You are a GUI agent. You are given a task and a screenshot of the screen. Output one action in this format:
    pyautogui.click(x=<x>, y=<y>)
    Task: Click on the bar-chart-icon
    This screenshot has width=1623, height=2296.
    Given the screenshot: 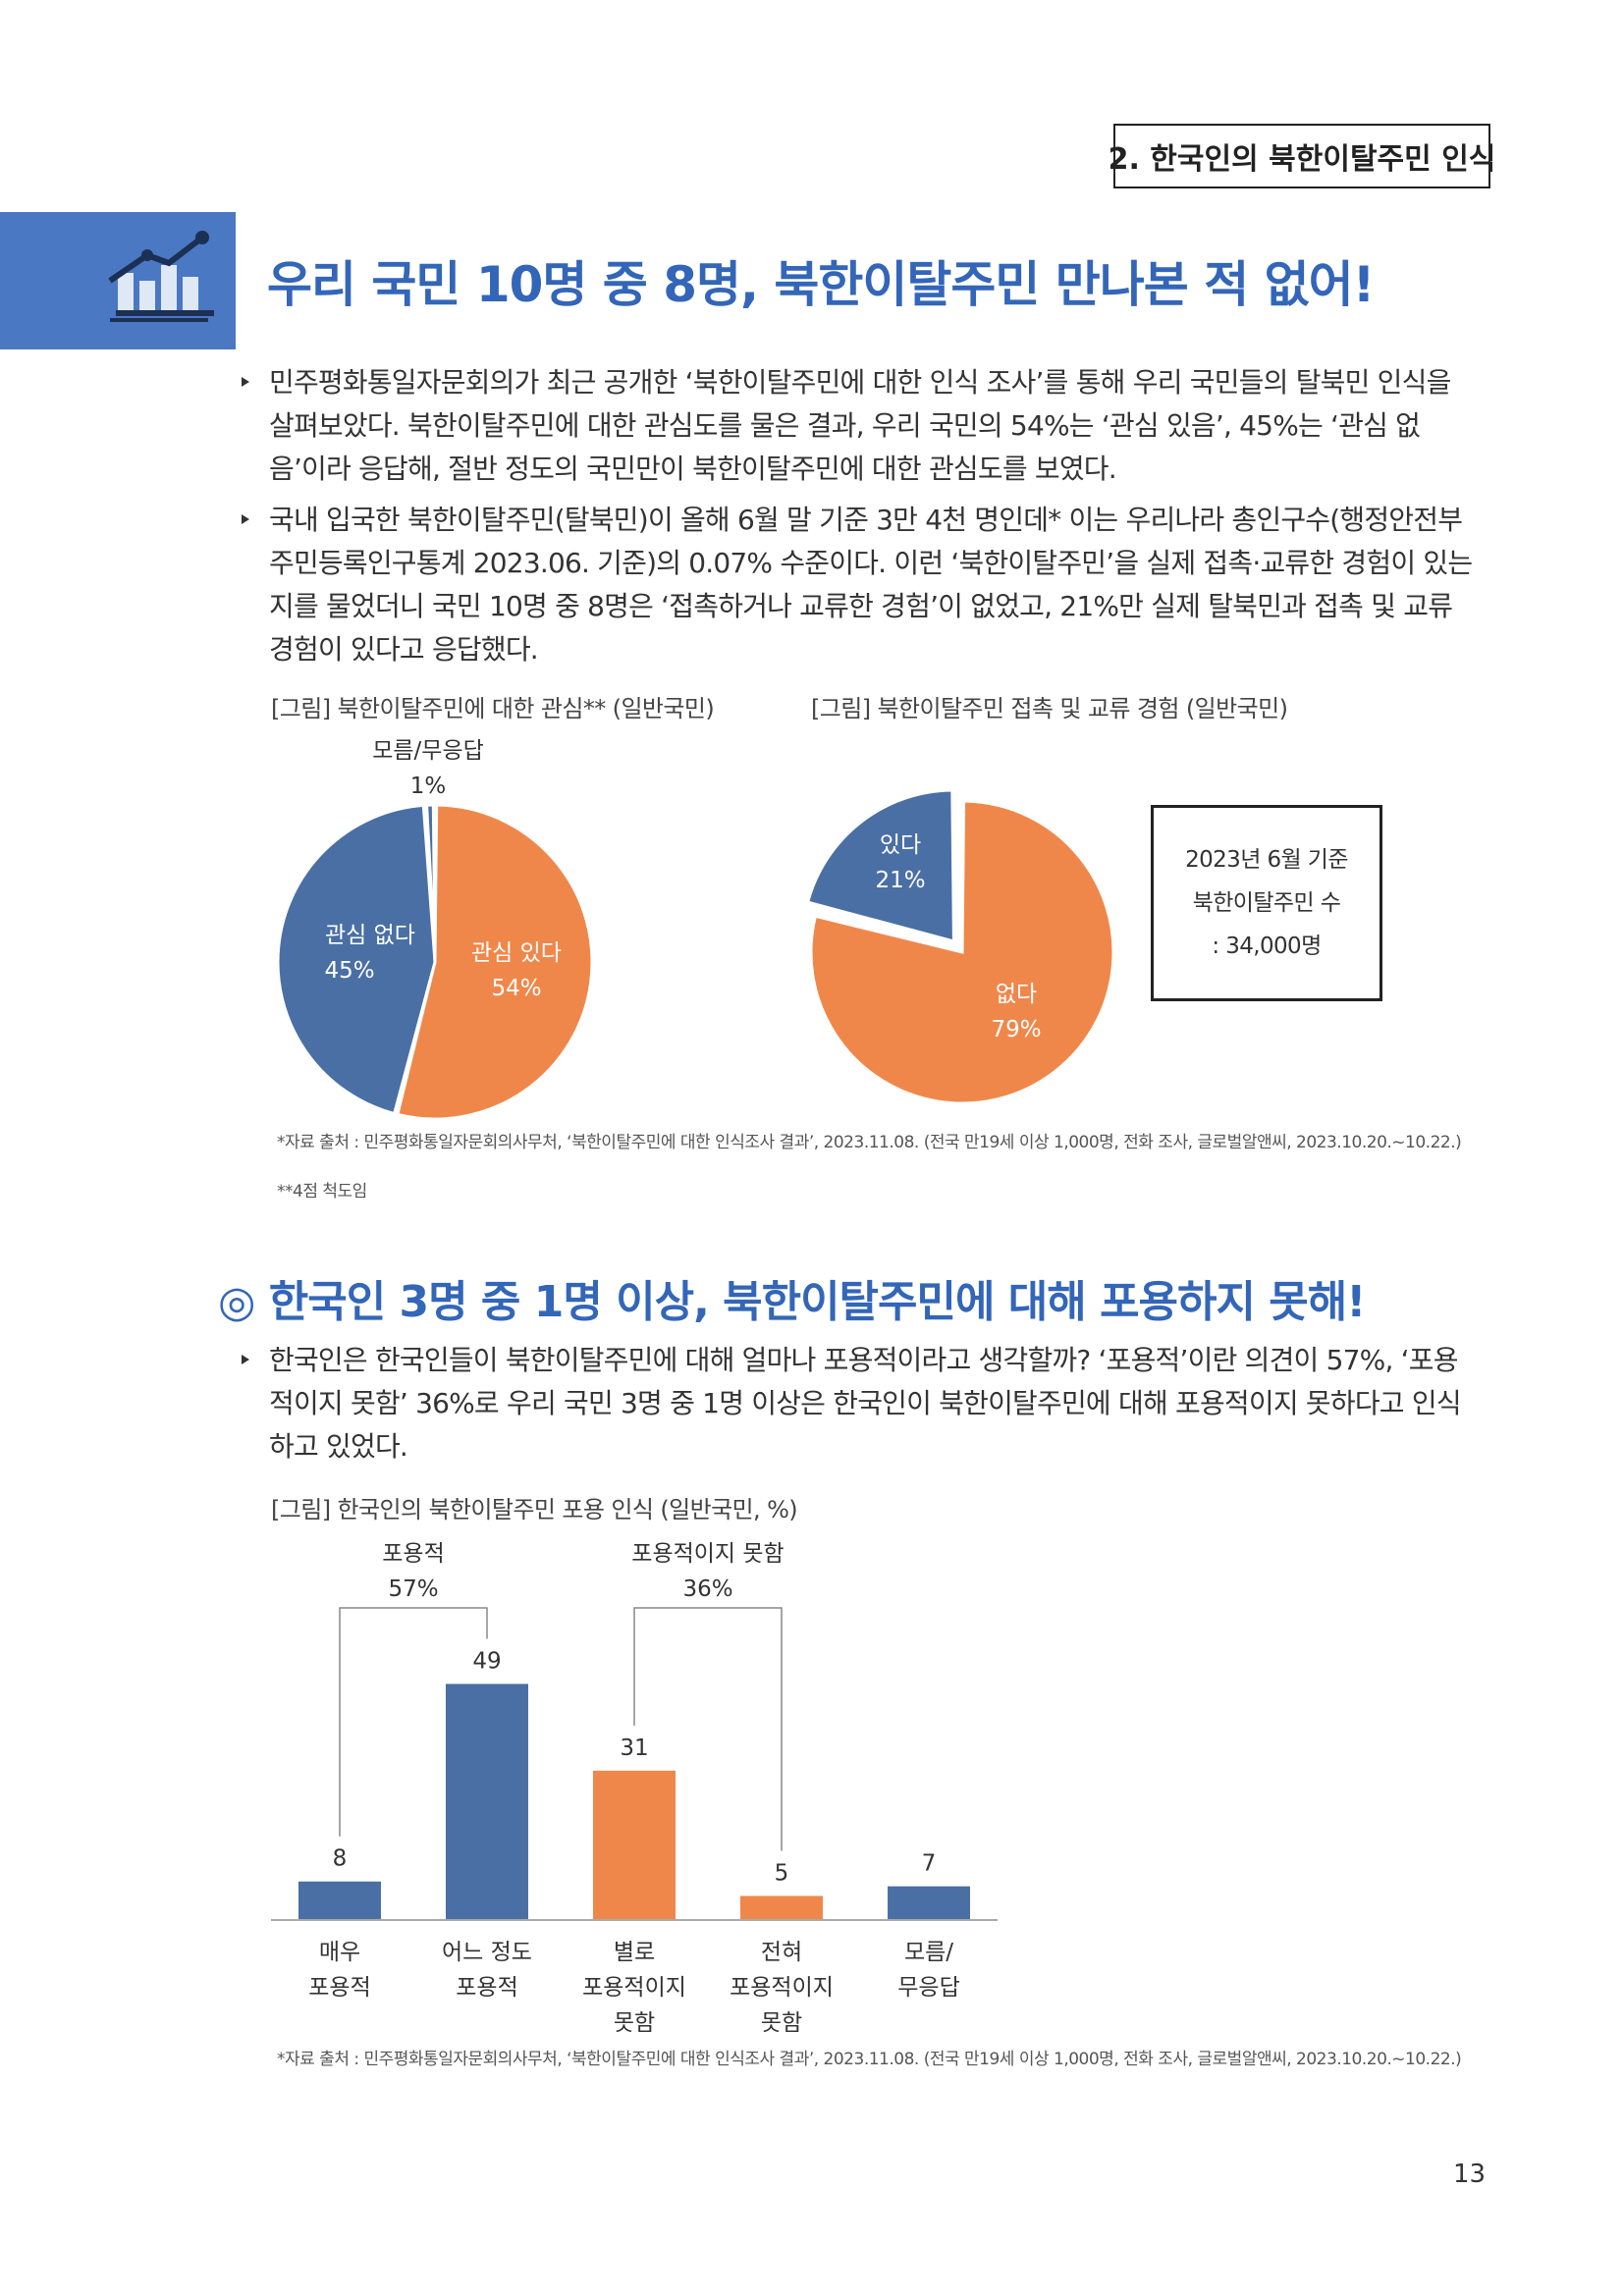 What is the action you would take?
    pyautogui.click(x=161, y=276)
    